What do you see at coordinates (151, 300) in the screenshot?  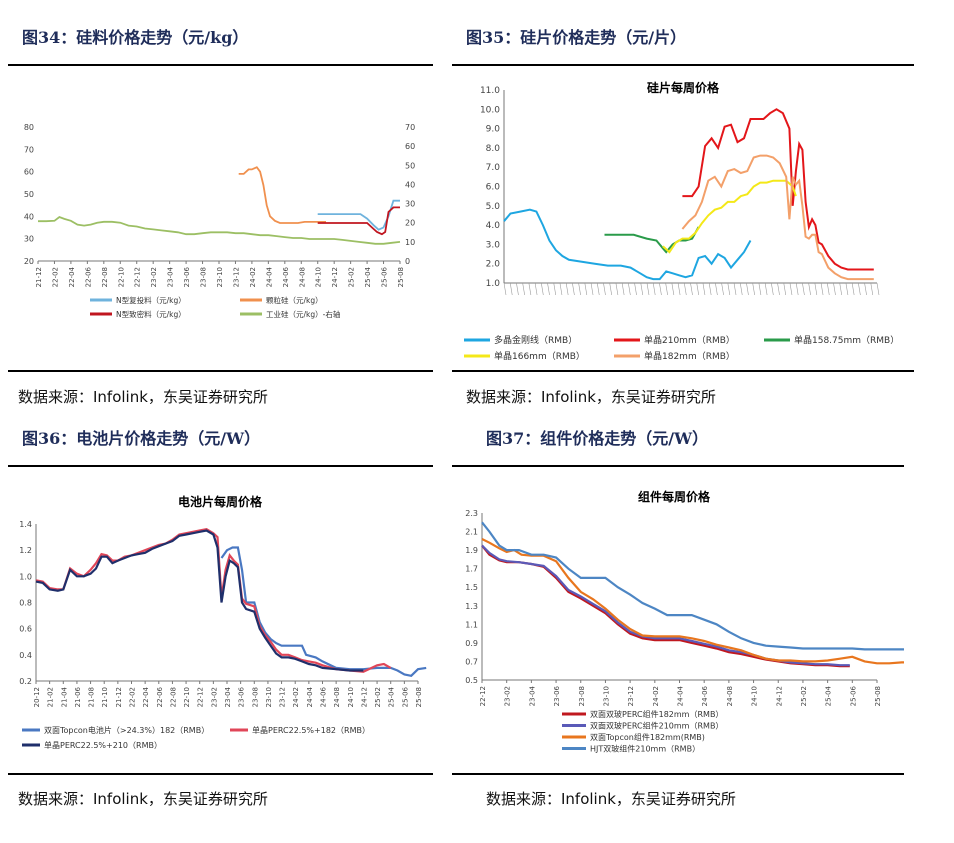 I see `legend-label: N型复投料（元/kg）` at bounding box center [151, 300].